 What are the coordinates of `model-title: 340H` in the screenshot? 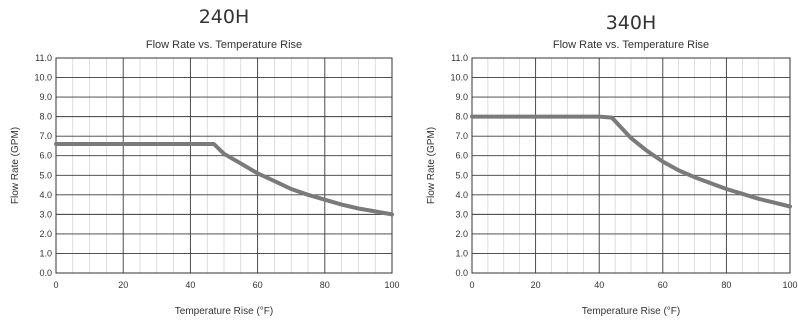 It's located at (631, 23).